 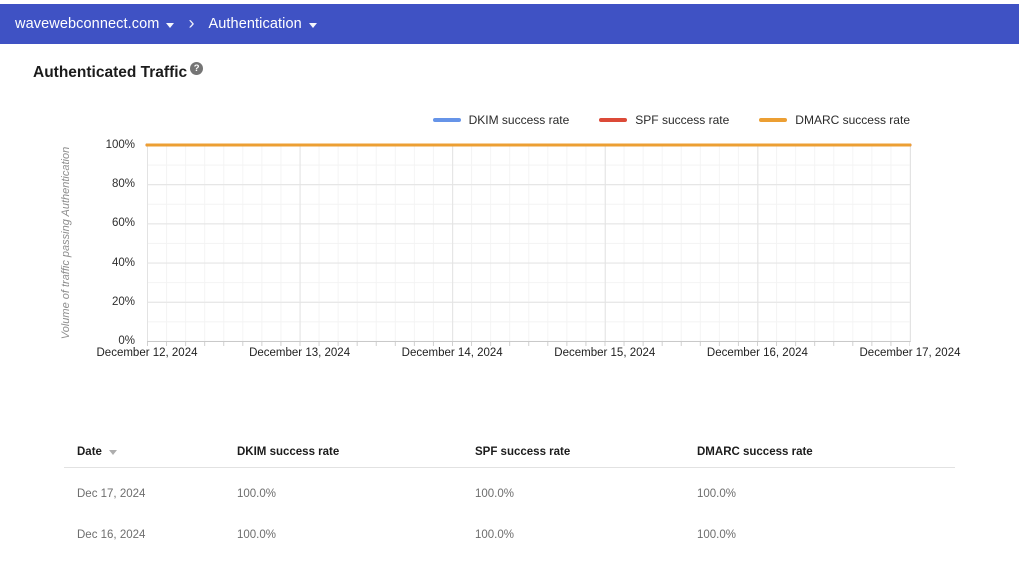 I want to click on y-tick-label: 80%, so click(x=123, y=184).